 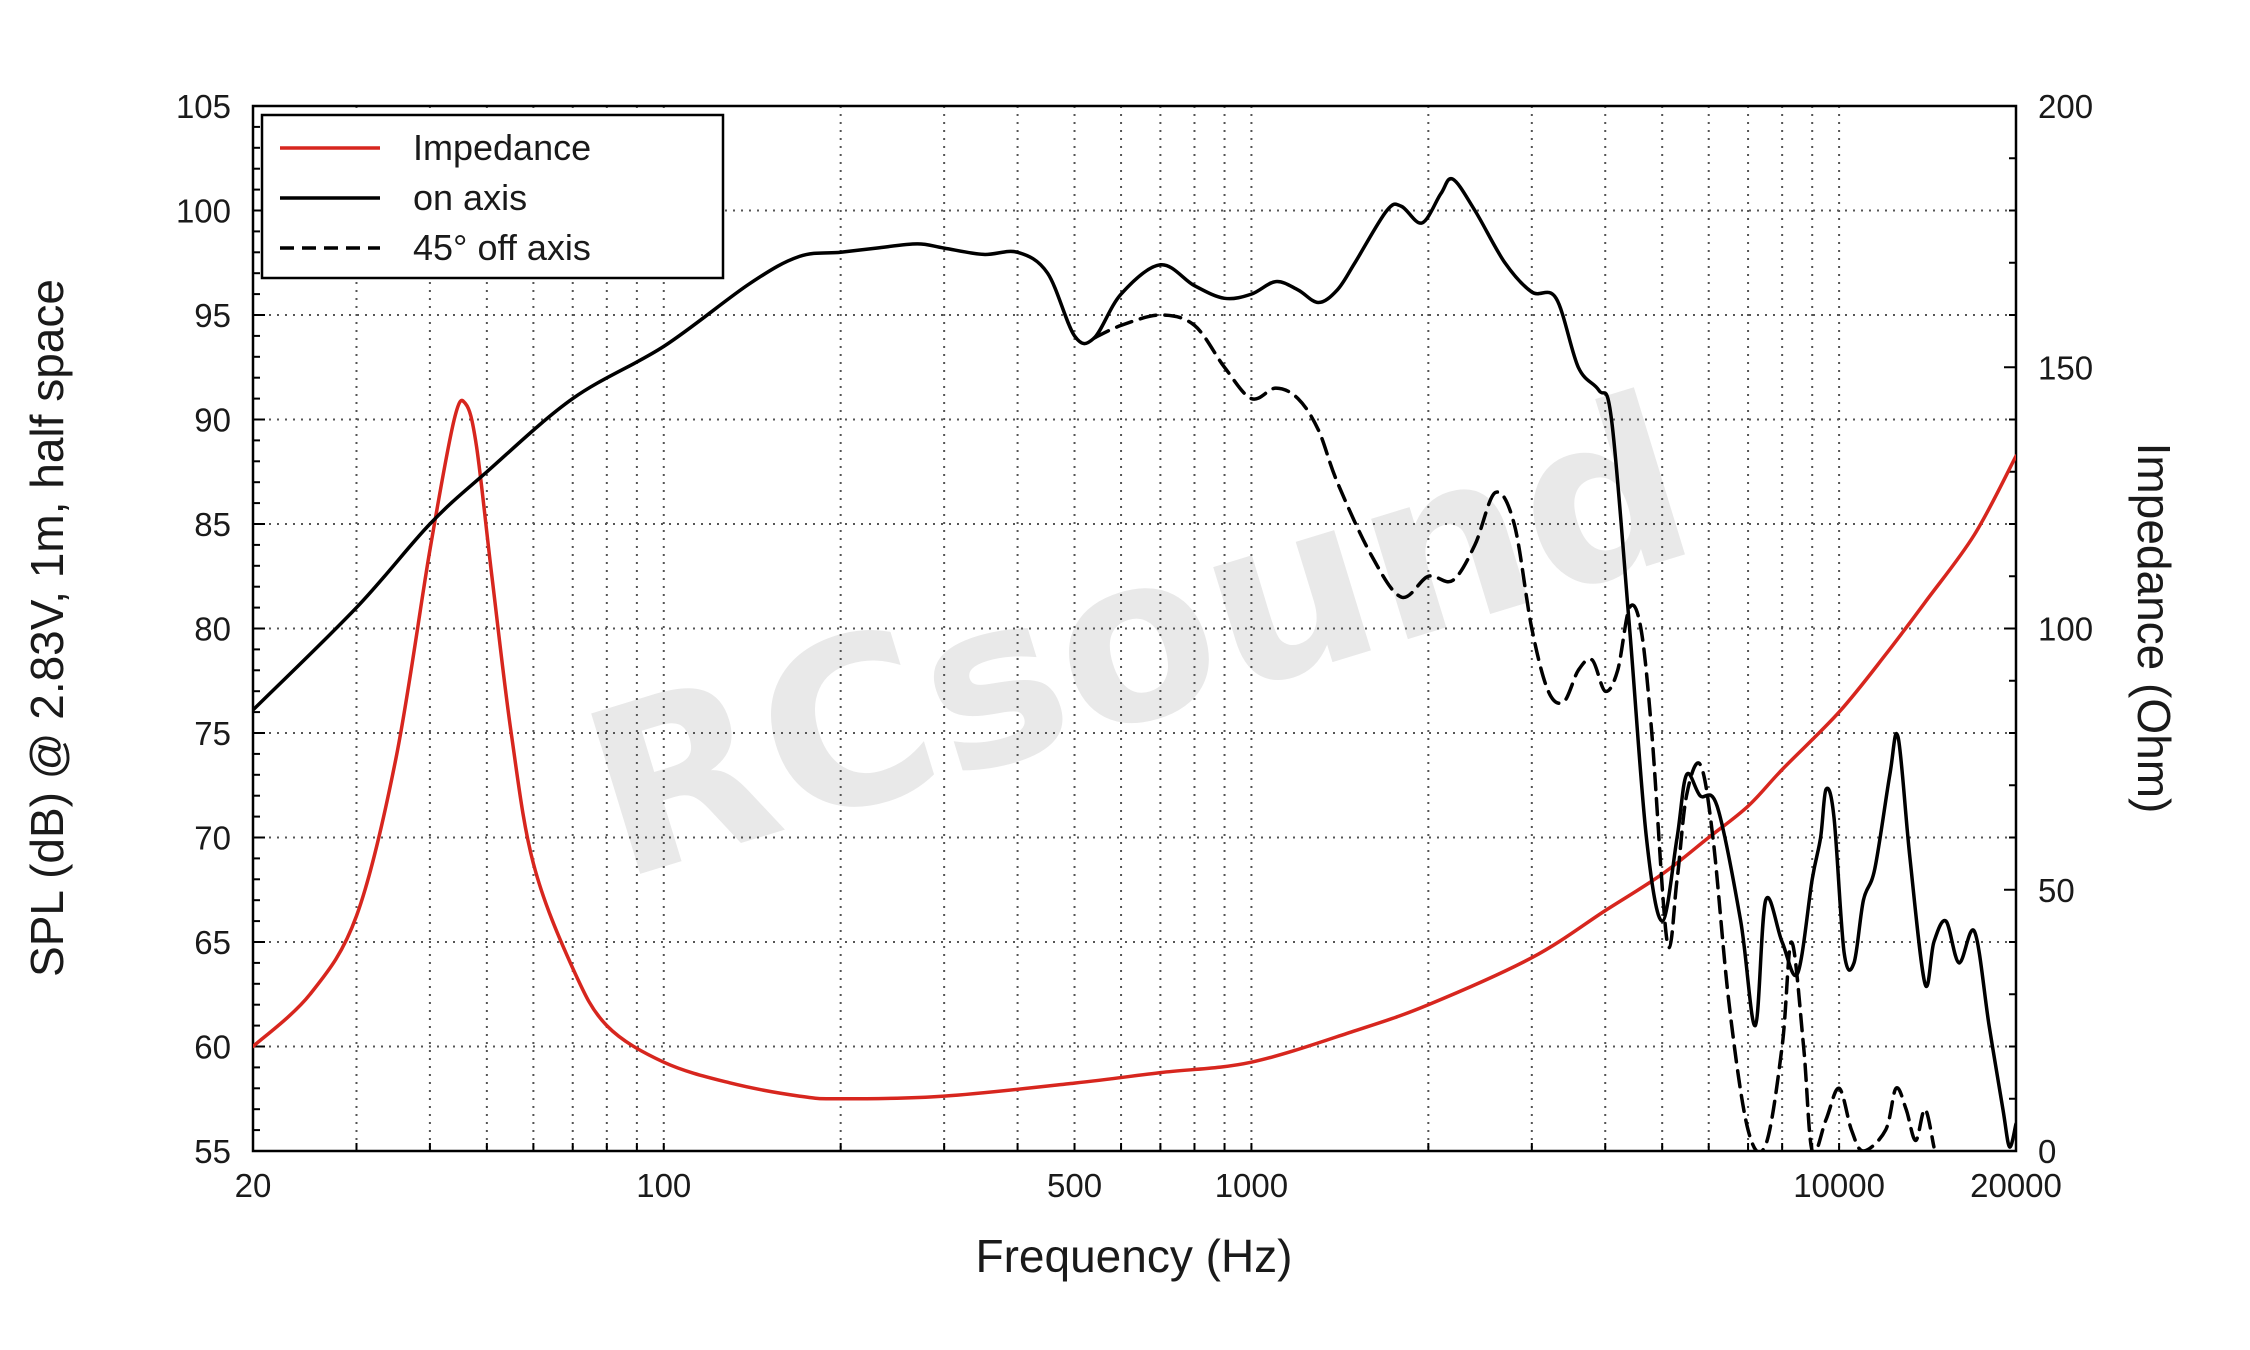 What do you see at coordinates (2016, 1185) in the screenshot?
I see `x-tick-label: 20000` at bounding box center [2016, 1185].